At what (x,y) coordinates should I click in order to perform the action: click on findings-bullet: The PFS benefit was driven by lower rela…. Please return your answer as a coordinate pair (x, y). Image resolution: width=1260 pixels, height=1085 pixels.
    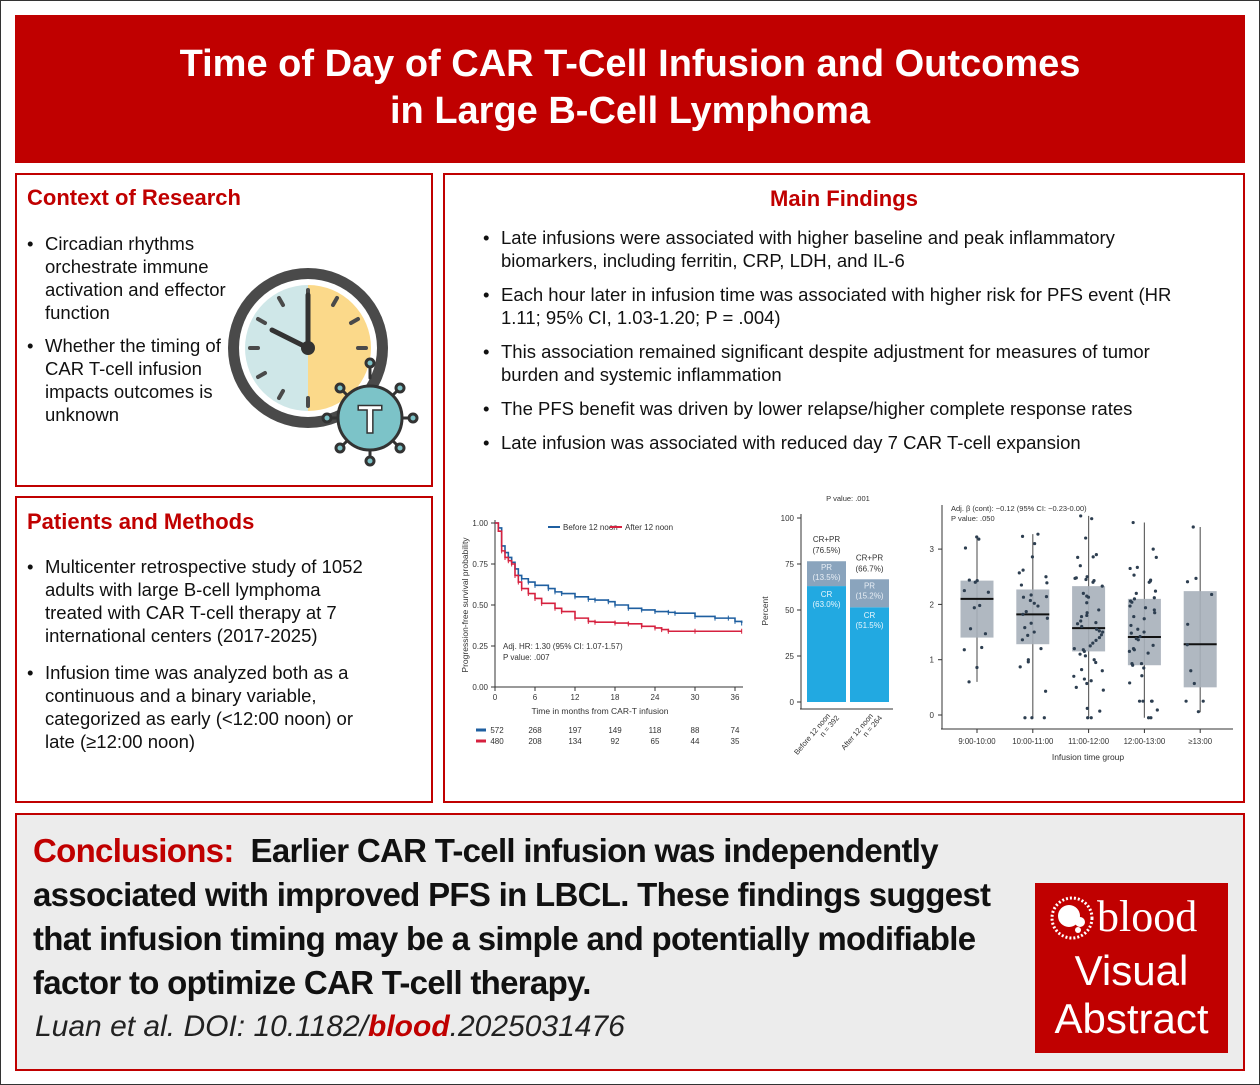
    Looking at the image, I should click on (833, 408).